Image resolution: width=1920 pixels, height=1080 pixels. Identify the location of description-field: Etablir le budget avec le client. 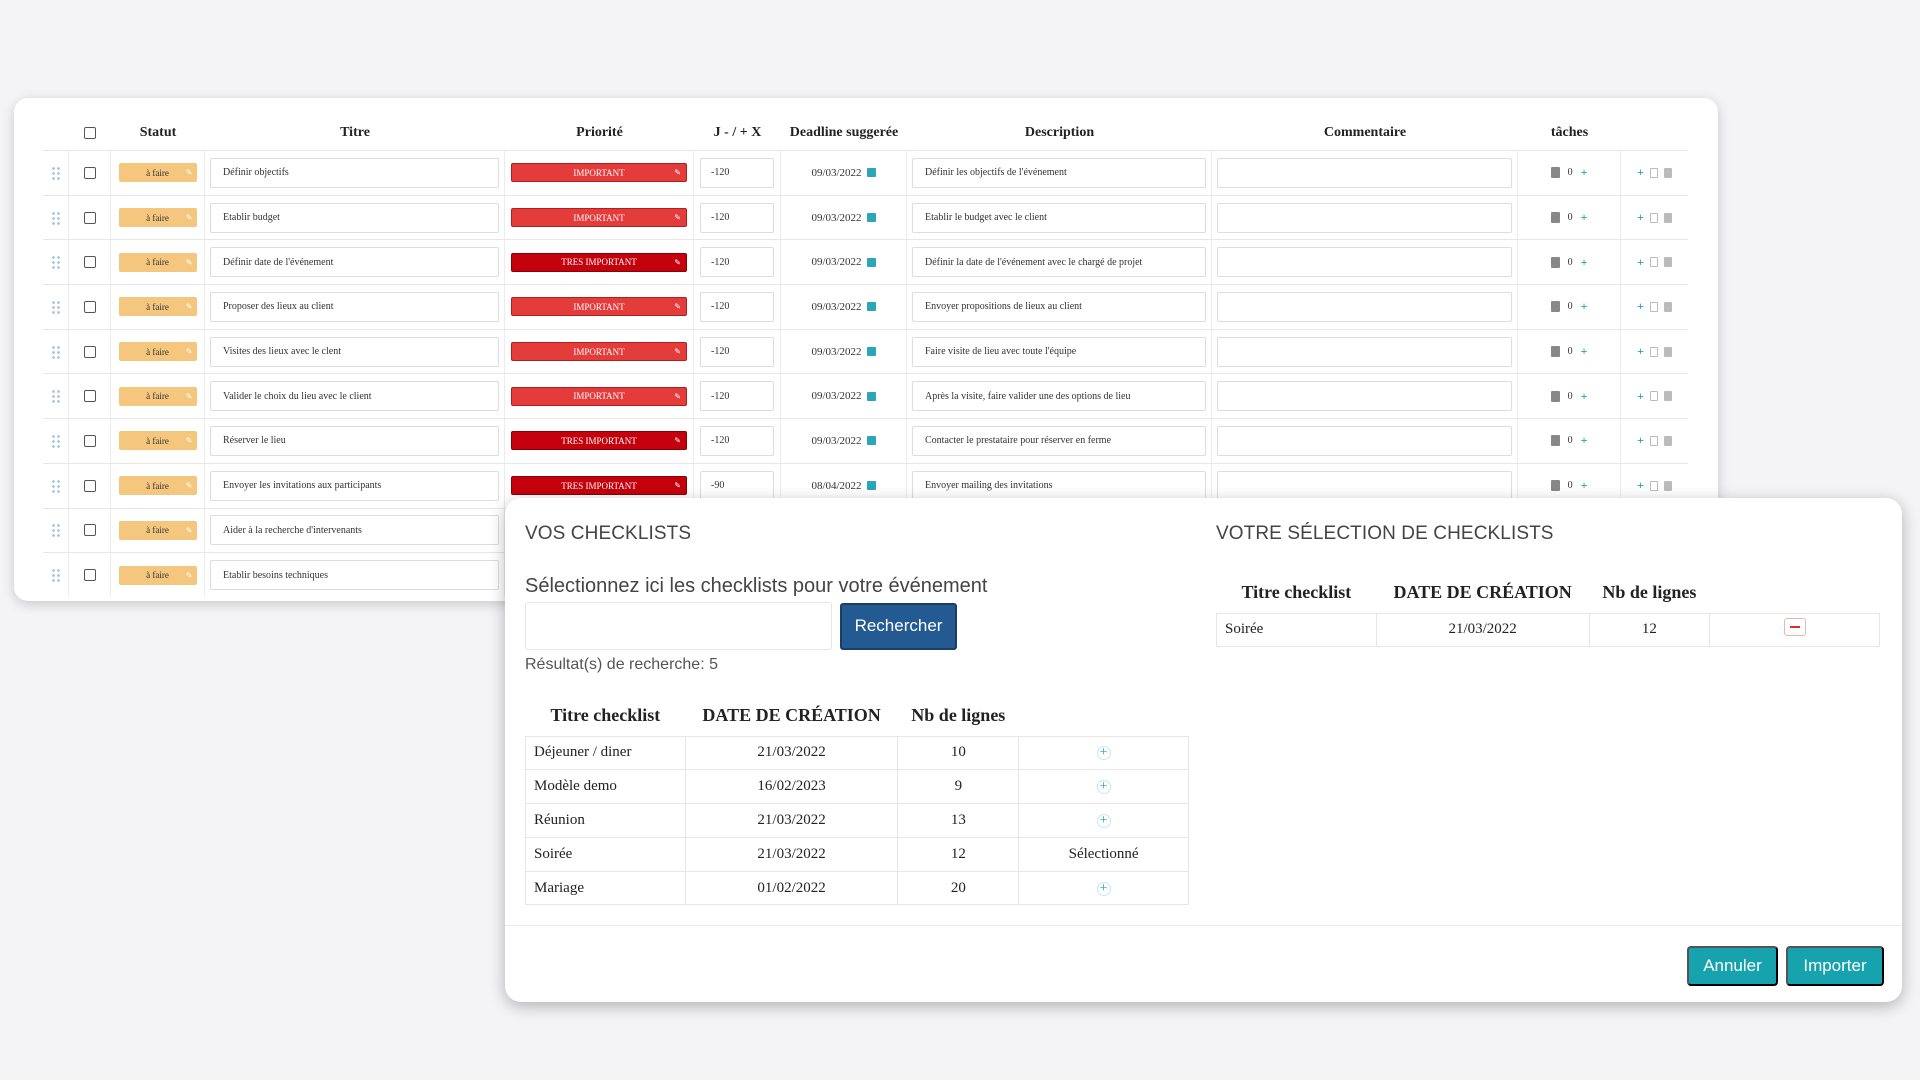
(1059, 217).